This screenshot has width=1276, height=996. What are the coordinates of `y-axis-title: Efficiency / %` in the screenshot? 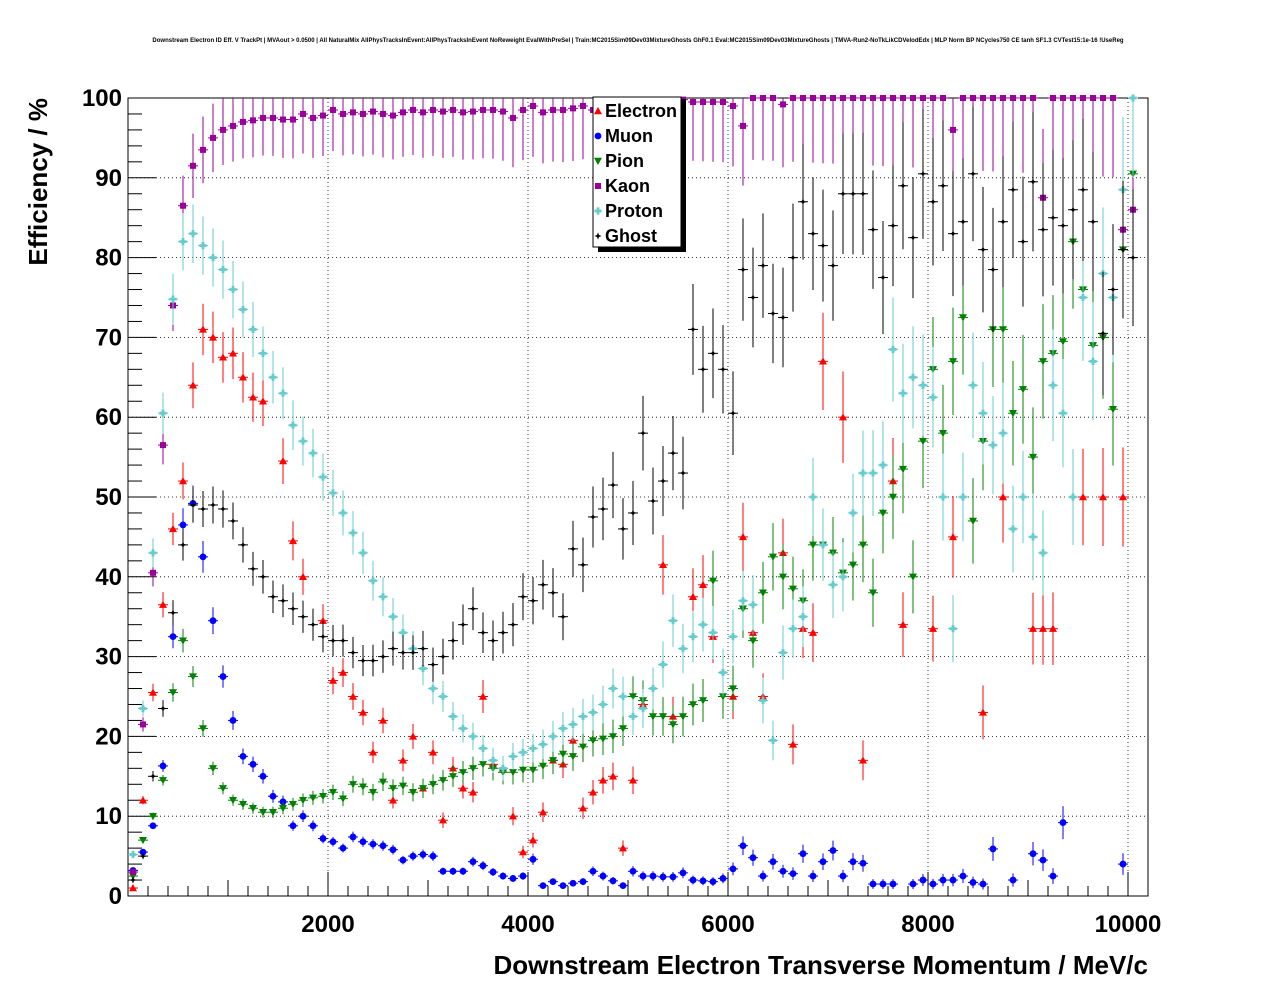 It's located at (38, 182).